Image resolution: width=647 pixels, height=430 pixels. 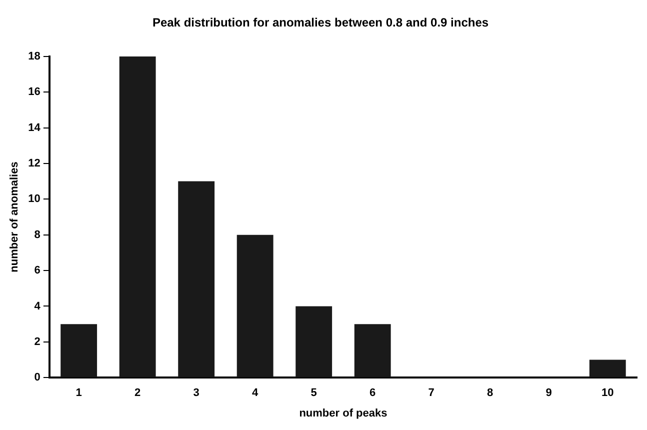 I want to click on x-tick-label: 7, so click(x=431, y=393).